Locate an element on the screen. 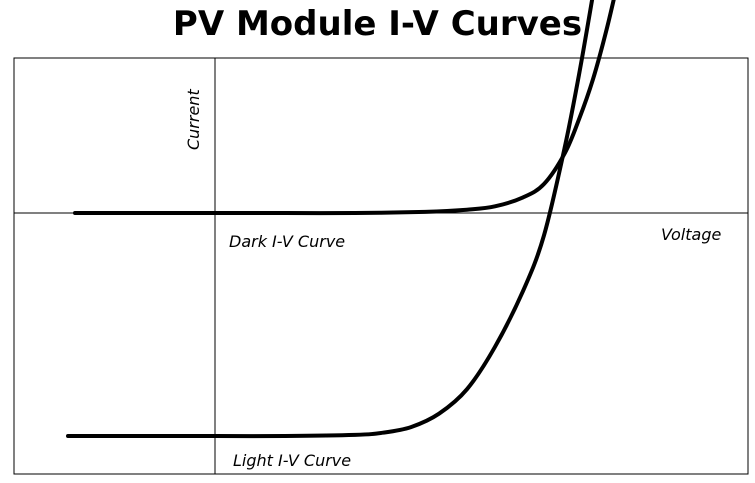 The height and width of the screenshot is (483, 755). chart-title: PV Module I-V Curves is located at coordinates (377, 24).